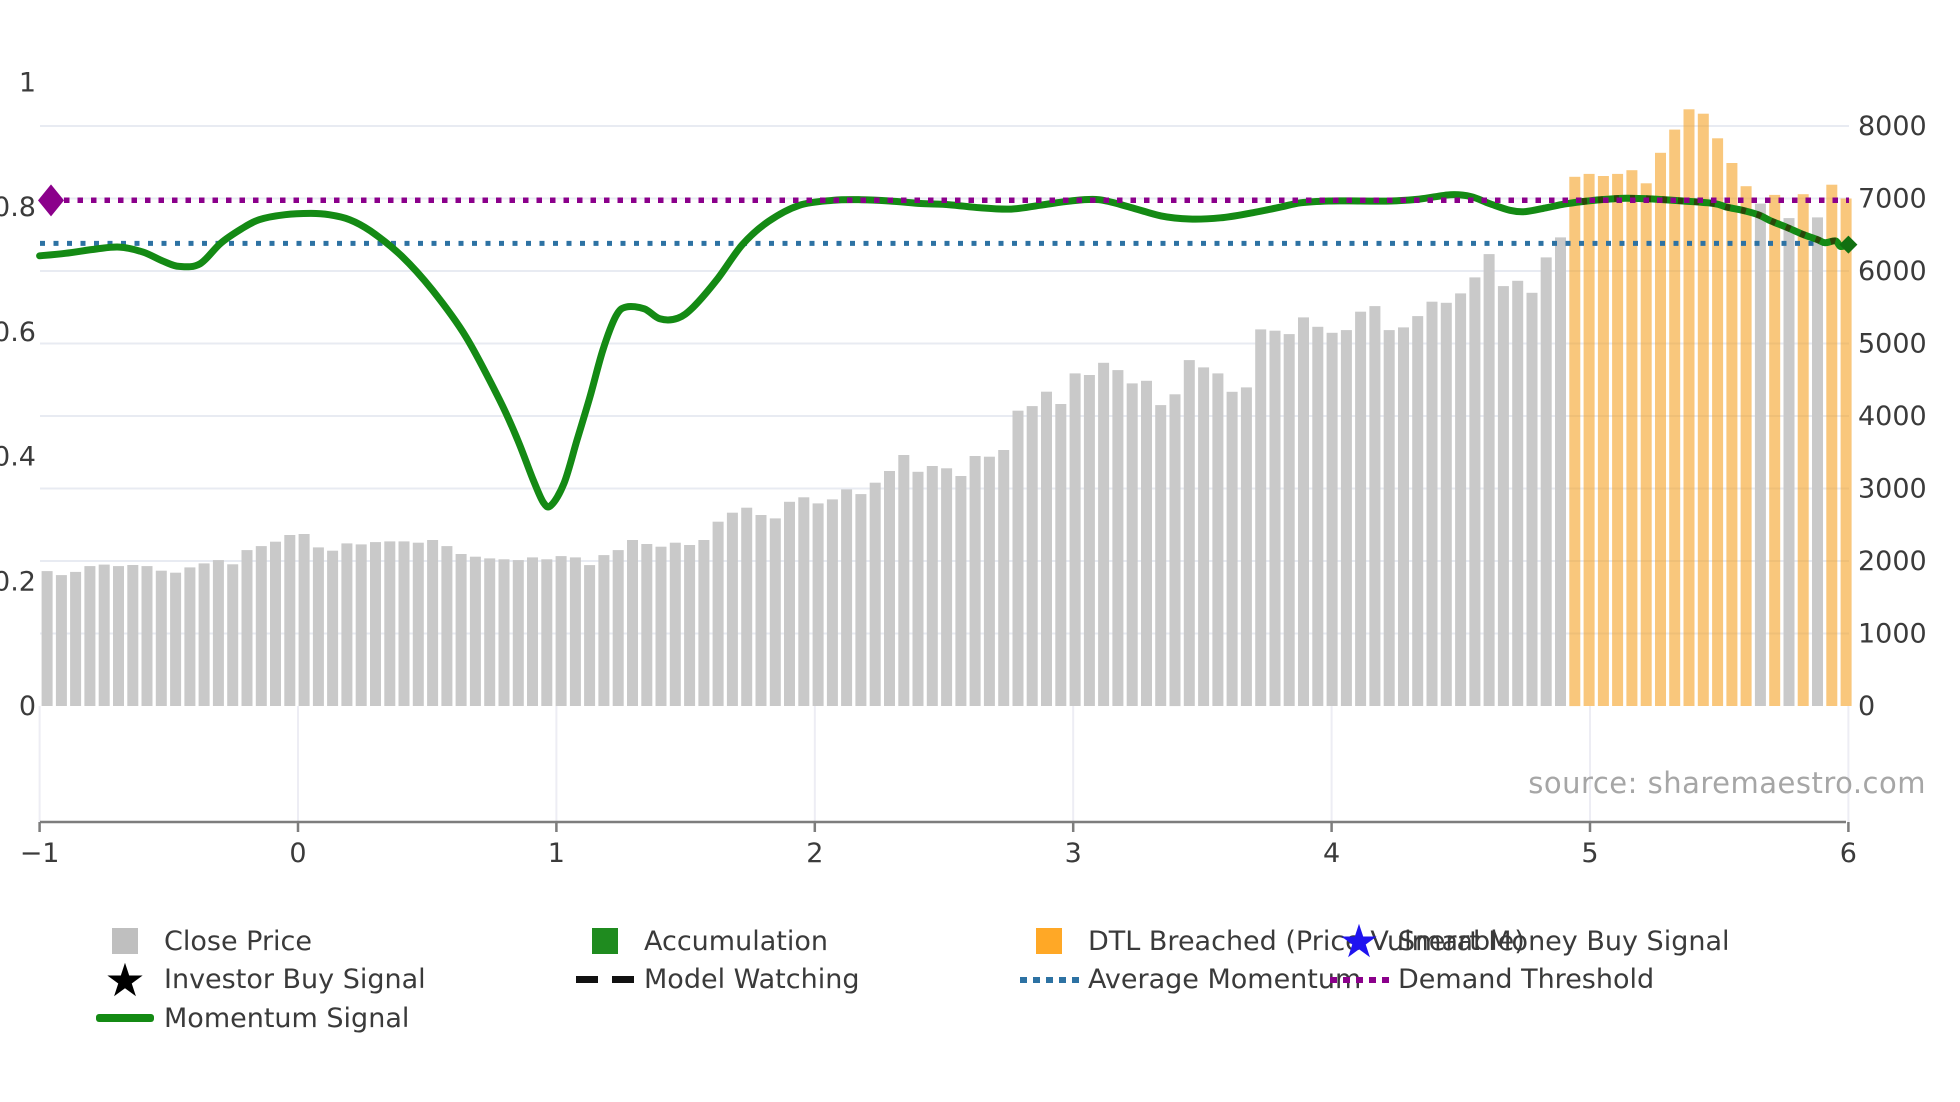 This screenshot has height=1102, width=1960. Describe the element at coordinates (295, 980) in the screenshot. I see `legend-label: Investor Buy Signal` at that location.